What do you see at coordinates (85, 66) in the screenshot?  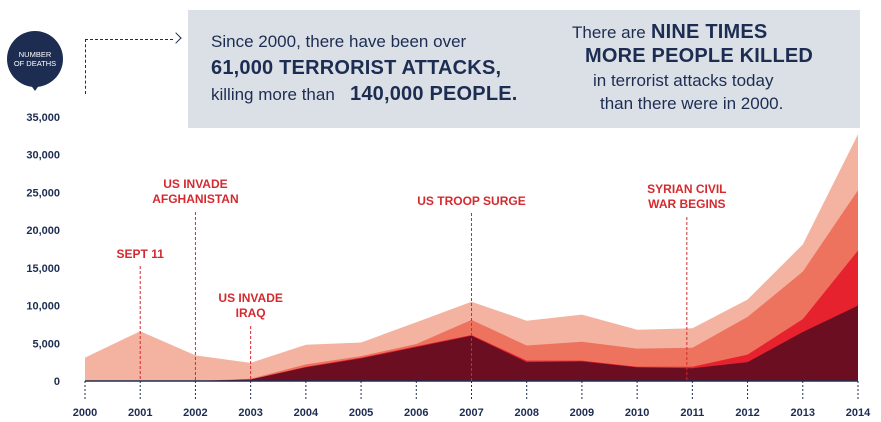 I see `pointer-line-vertical` at bounding box center [85, 66].